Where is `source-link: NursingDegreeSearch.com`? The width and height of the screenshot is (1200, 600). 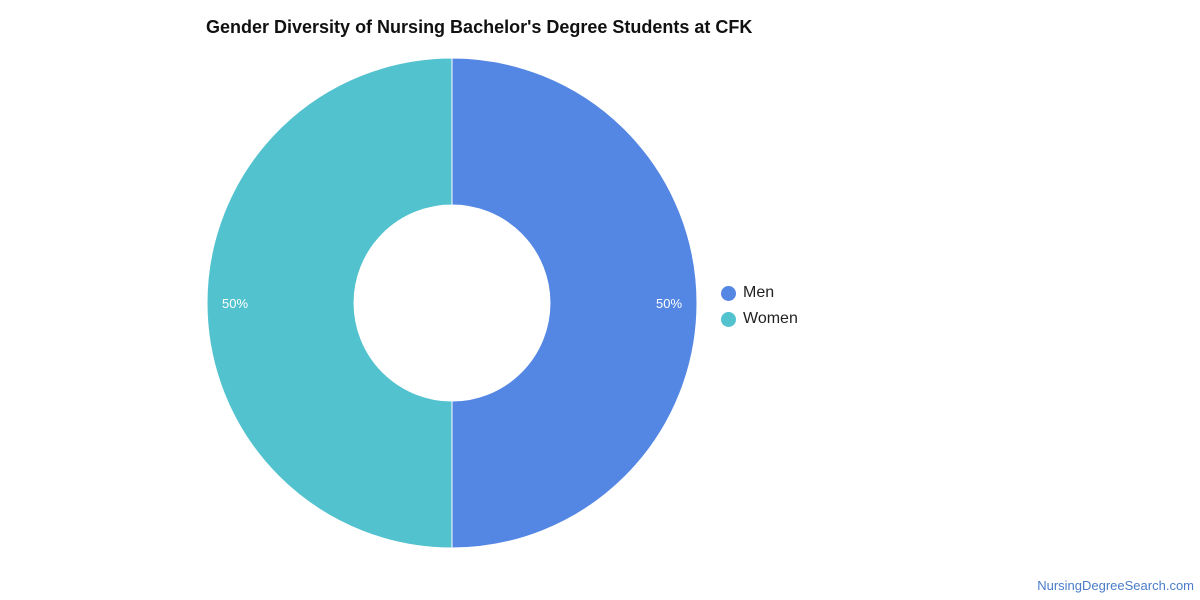 source-link: NursingDegreeSearch.com is located at coordinates (1115, 585).